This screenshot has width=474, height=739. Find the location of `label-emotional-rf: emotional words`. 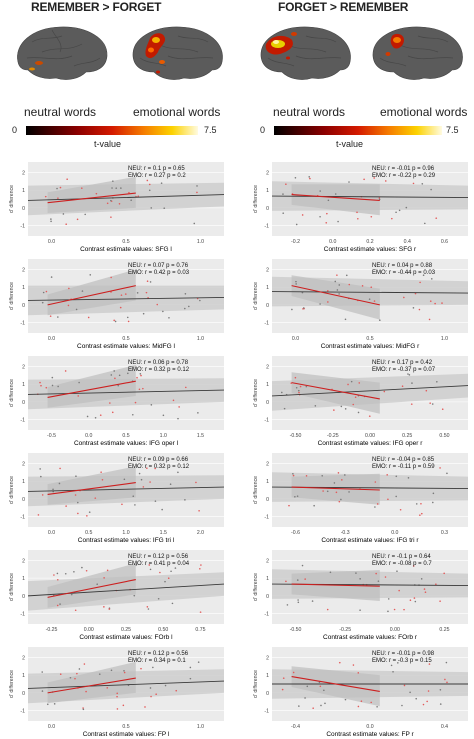

label-emotional-rf: emotional words is located at coordinates (177, 112).